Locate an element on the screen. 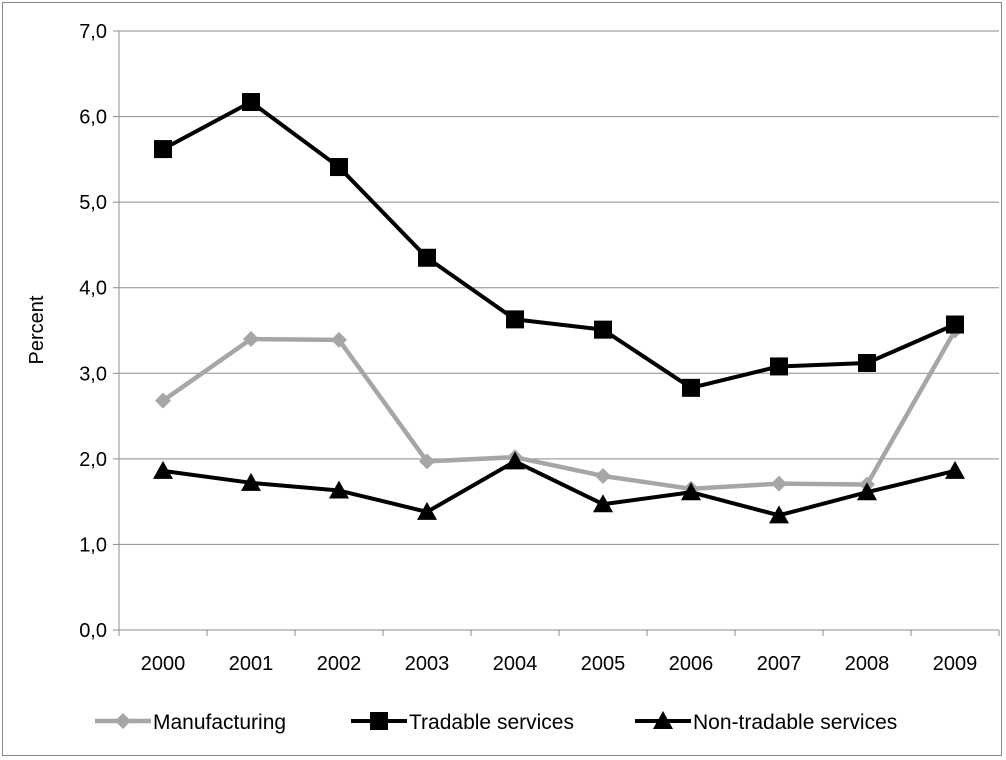 The height and width of the screenshot is (760, 1006). x-tick-label: 2000 is located at coordinates (163, 664).